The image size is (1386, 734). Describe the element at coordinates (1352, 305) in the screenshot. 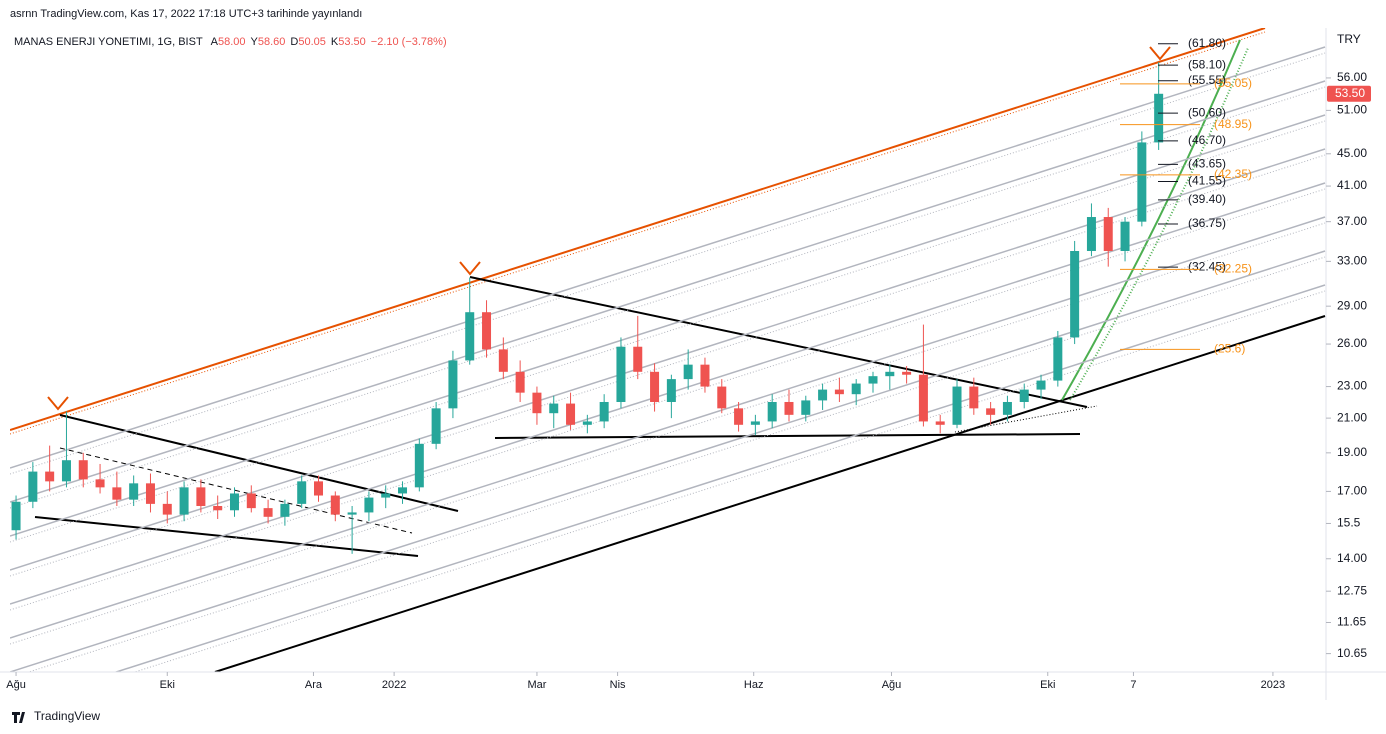

I see `y-tick-label: 29.00` at that location.